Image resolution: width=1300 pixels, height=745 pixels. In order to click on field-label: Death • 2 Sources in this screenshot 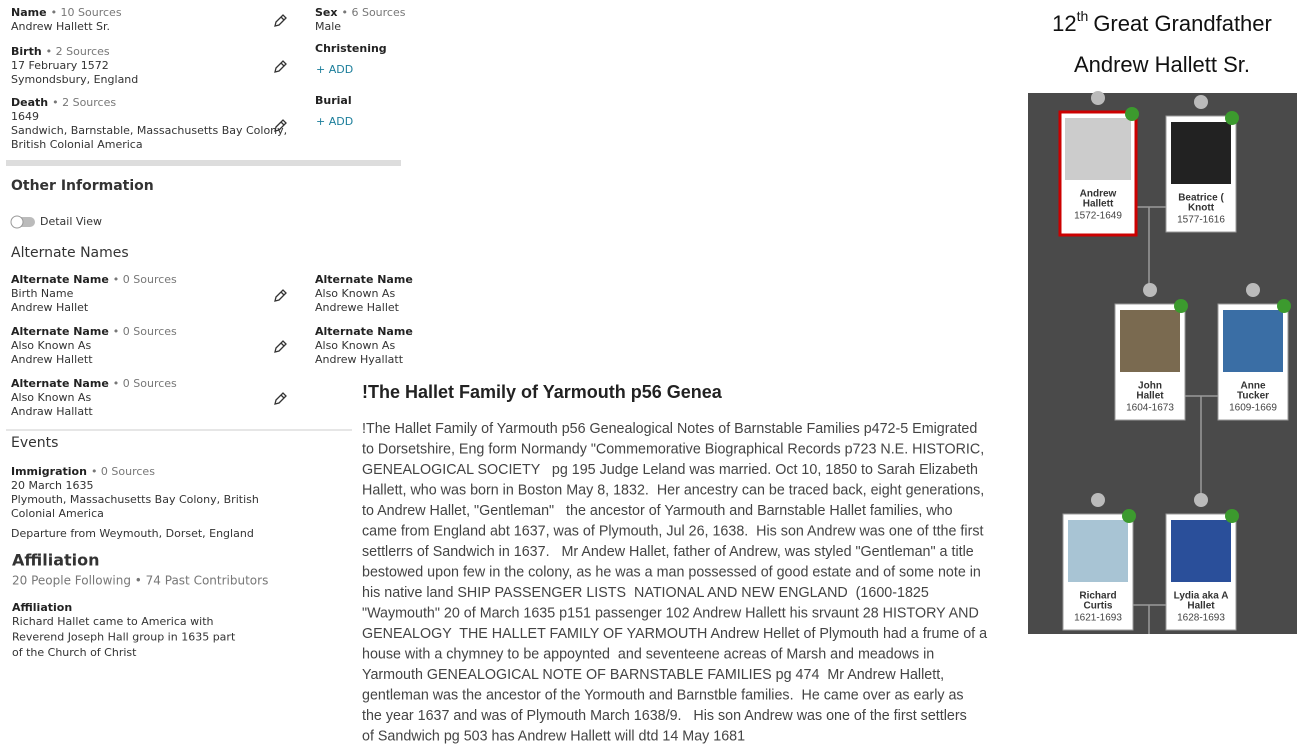, I will do `click(63, 102)`.